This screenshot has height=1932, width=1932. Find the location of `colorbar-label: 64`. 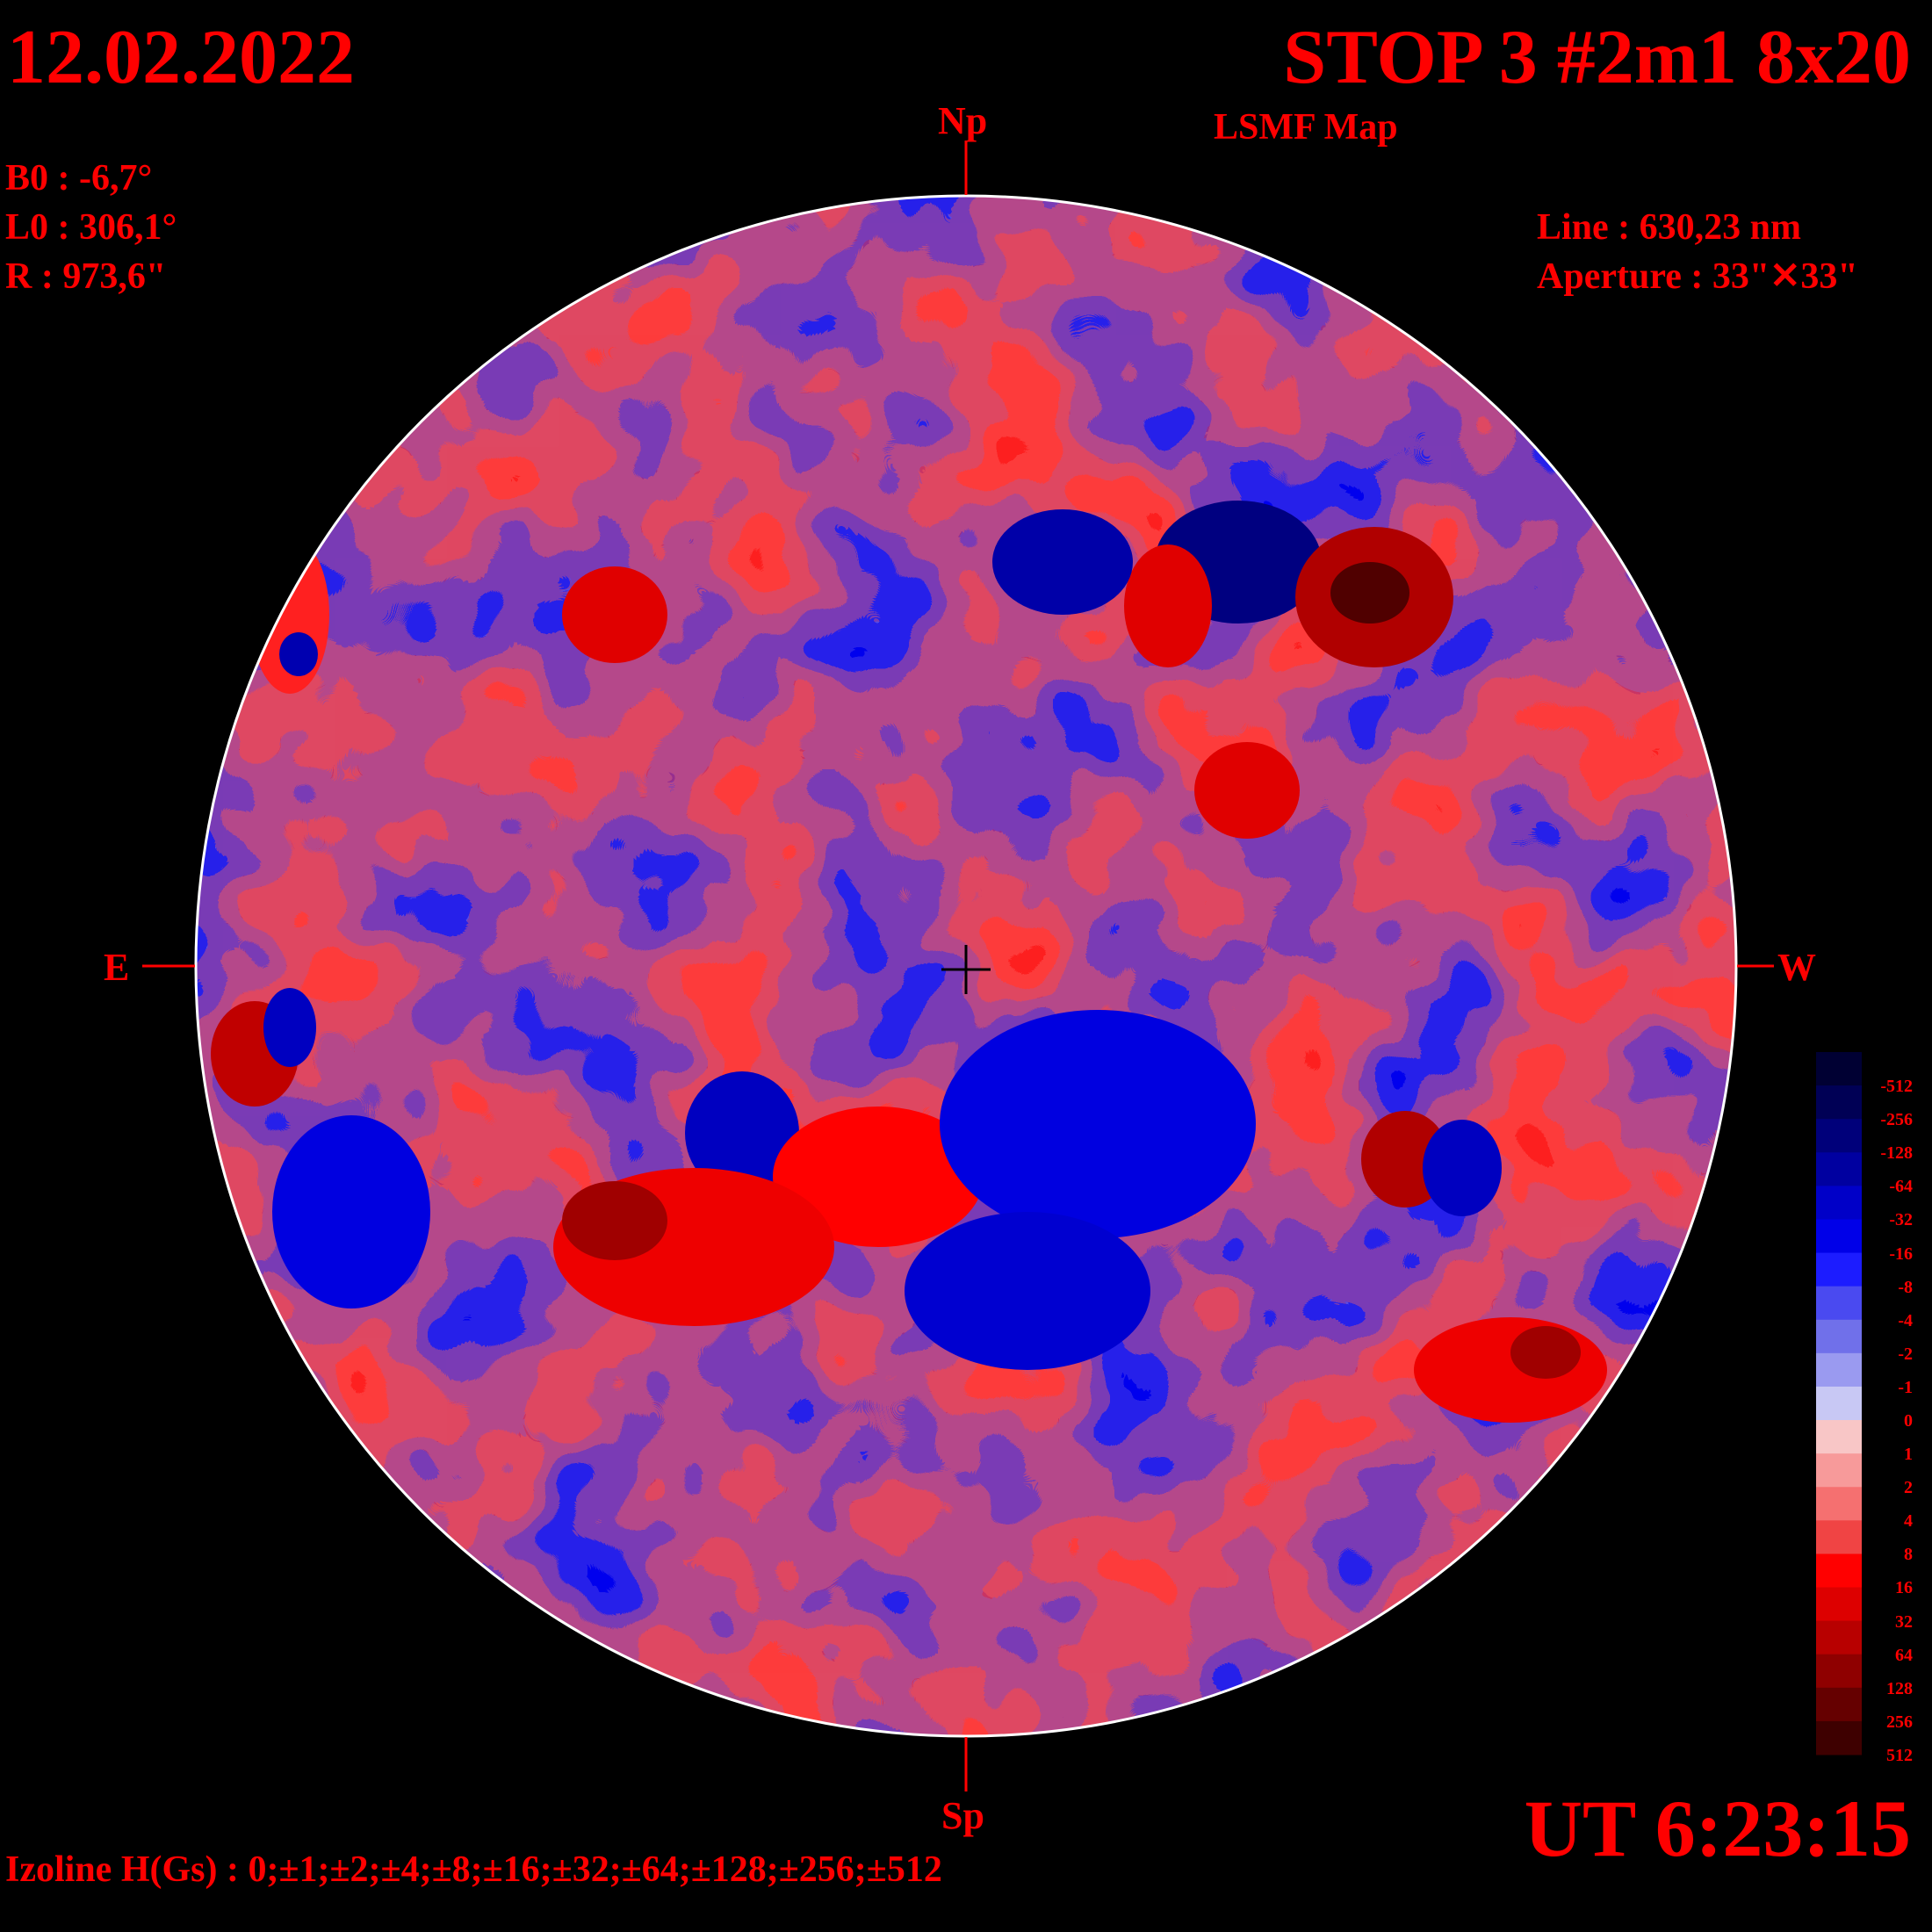

colorbar-label: 64 is located at coordinates (1904, 1655).